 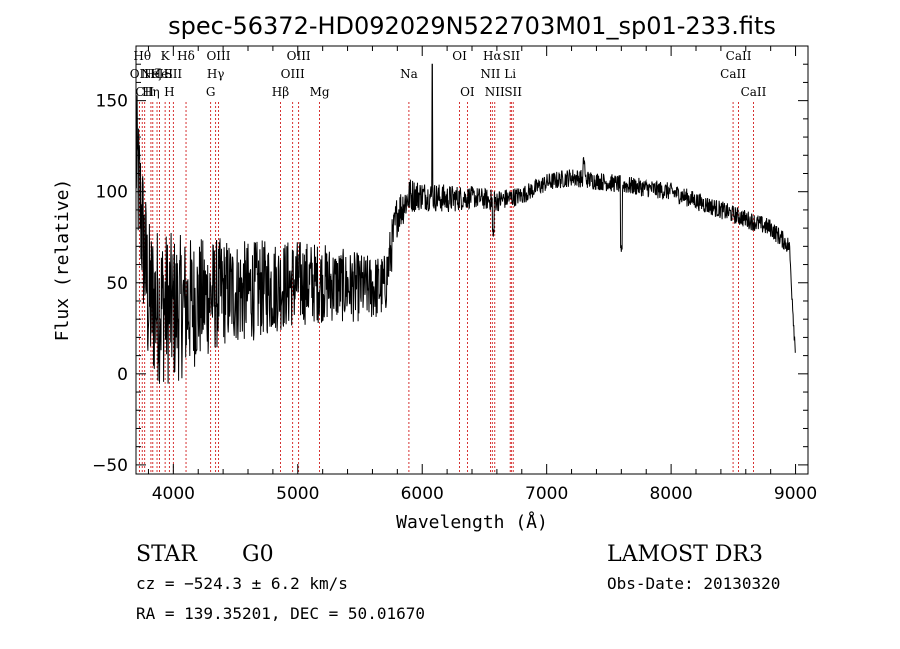 What do you see at coordinates (122, 375) in the screenshot?
I see `y-tick-label: 0` at bounding box center [122, 375].